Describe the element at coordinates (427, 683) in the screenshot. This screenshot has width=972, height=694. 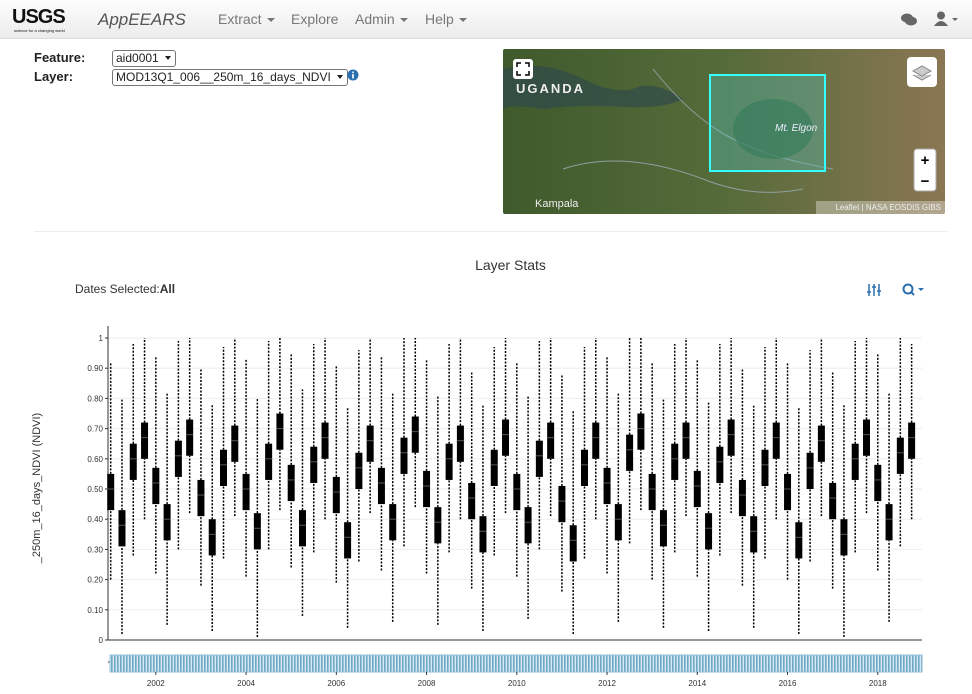
I see `x-tick-label: 2008` at that location.